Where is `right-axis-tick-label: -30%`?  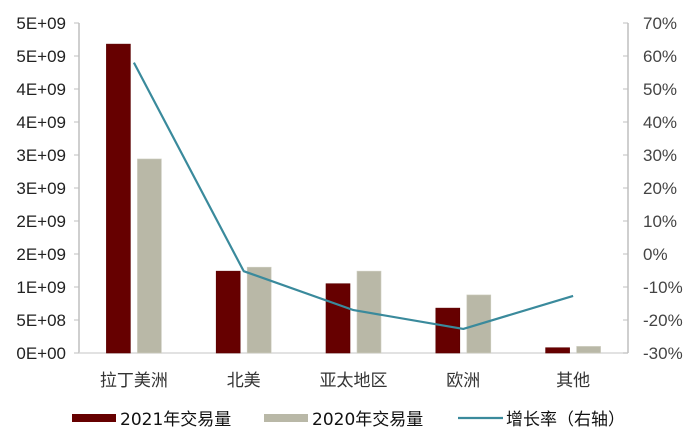
right-axis-tick-label: -30% is located at coordinates (663, 353).